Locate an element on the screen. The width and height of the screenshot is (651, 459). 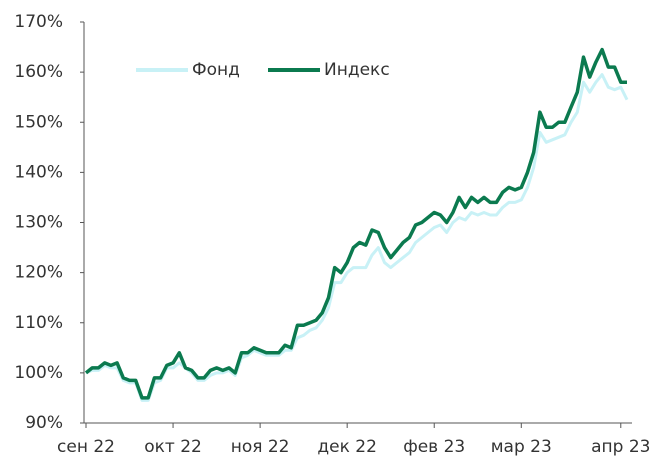
y-tick-label: 130% is located at coordinates (38, 223).